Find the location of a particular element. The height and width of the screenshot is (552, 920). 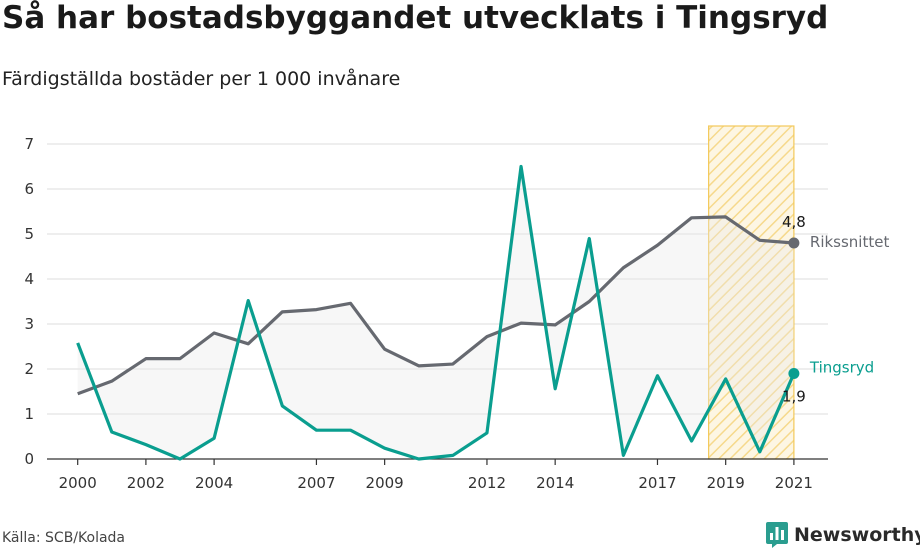

x-tick-label: 2021 is located at coordinates (794, 483).